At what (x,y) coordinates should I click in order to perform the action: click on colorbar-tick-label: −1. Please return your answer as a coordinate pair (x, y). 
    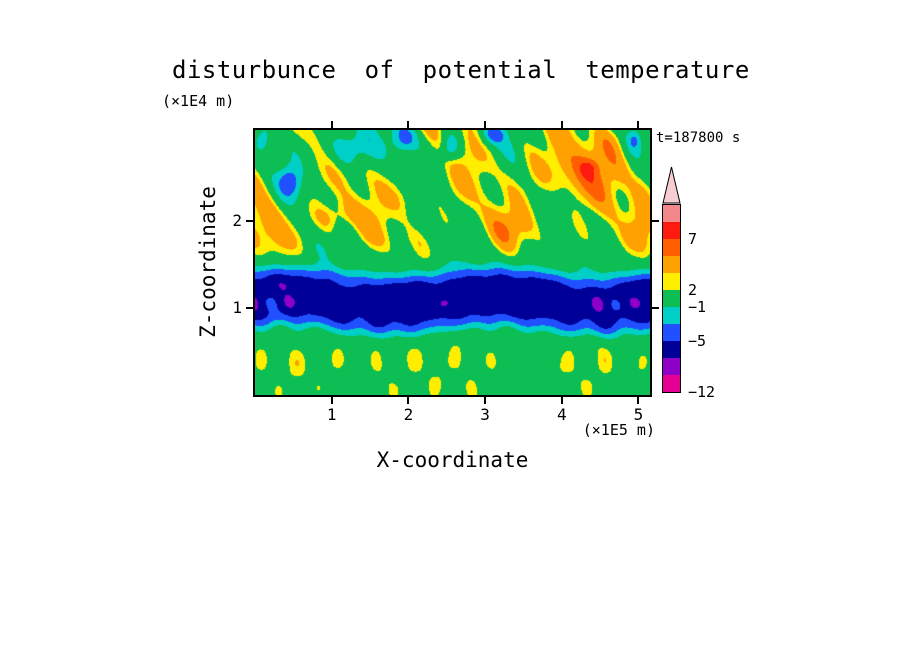
    Looking at the image, I should click on (697, 307).